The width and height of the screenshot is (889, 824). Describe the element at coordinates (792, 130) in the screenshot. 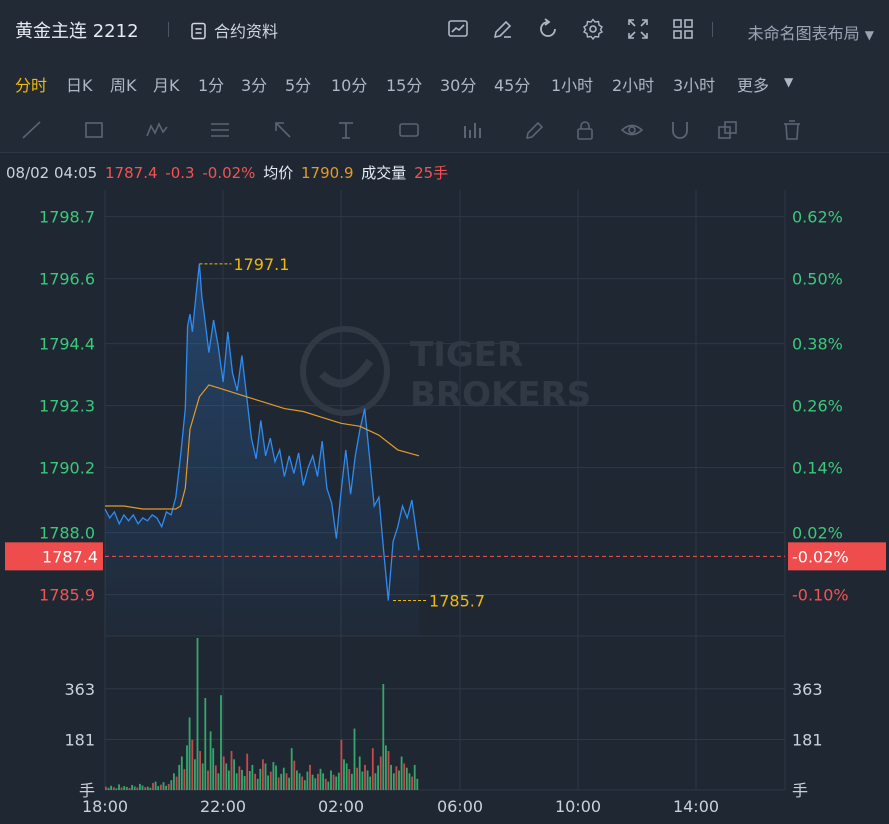

I see `trash-icon` at that location.